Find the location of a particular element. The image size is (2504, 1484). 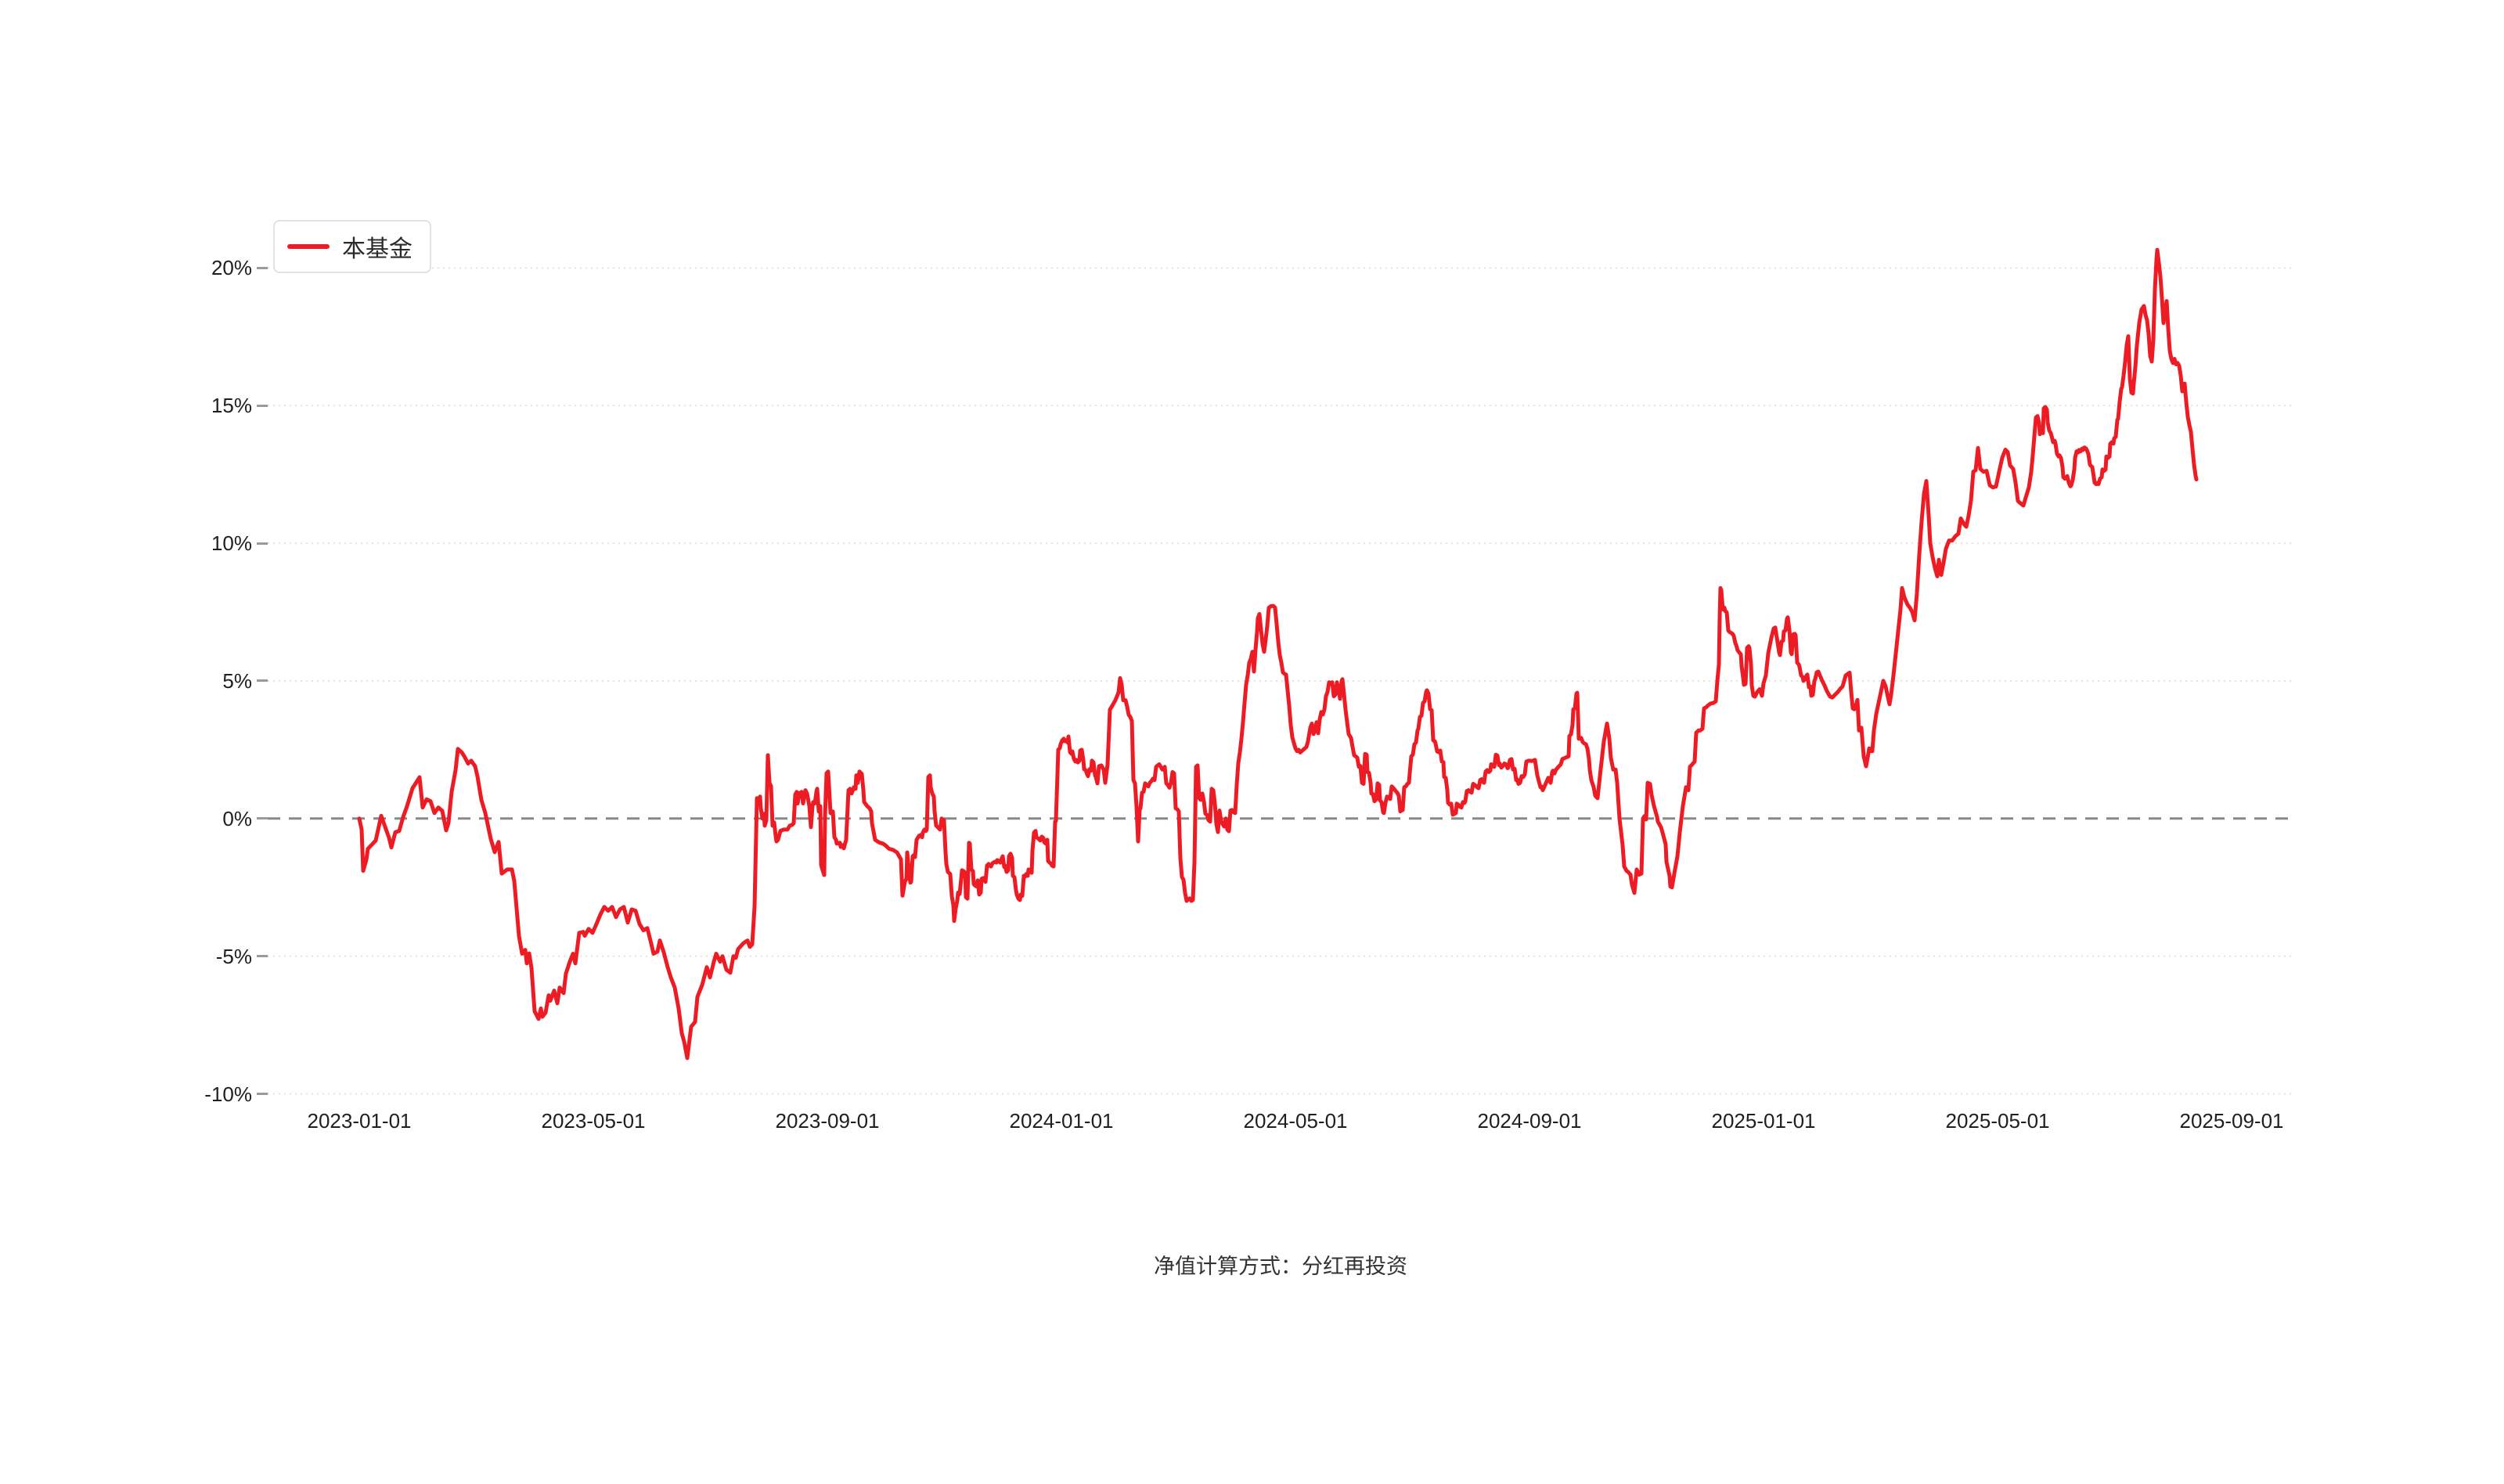

legend: 本基金 is located at coordinates (352, 246).